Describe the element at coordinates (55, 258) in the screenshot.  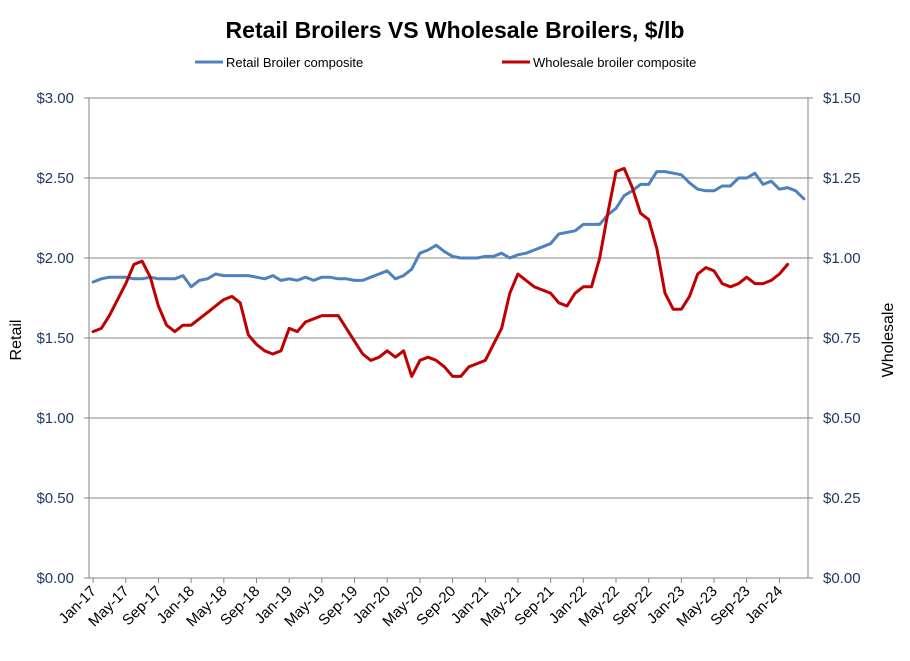
I see `y-left-tick-label: $2.00` at that location.